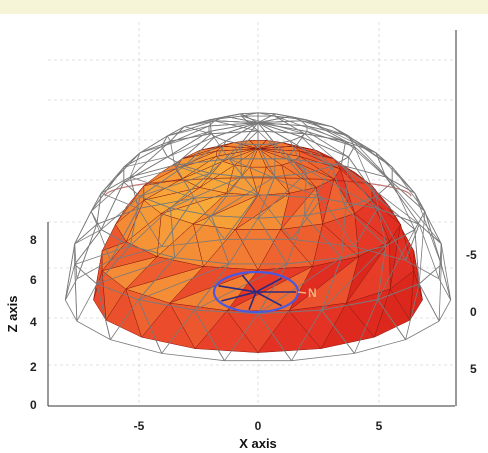 This screenshot has height=453, width=488. What do you see at coordinates (139, 426) in the screenshot?
I see `x-tick-label: -5` at bounding box center [139, 426].